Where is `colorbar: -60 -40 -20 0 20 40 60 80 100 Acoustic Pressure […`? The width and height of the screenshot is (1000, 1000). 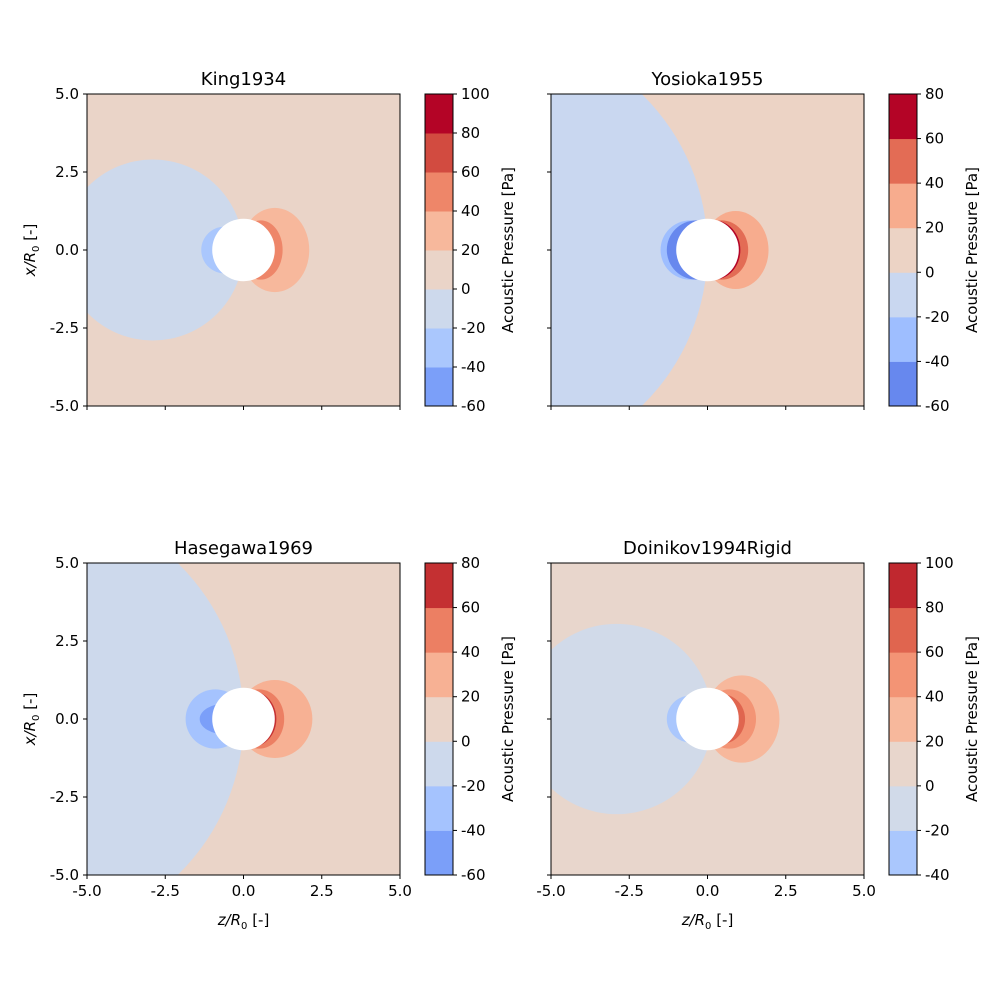
colorbar: -60 -40 -20 0 20 40 60 80 100 Acoustic Pressure [… is located at coordinates (470, 250).